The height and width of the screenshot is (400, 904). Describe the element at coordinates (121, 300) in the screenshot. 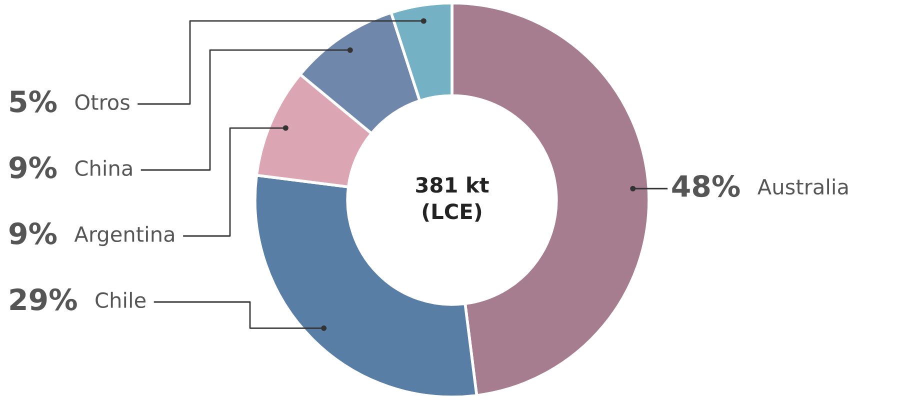

I see `slice-label: Chile` at that location.